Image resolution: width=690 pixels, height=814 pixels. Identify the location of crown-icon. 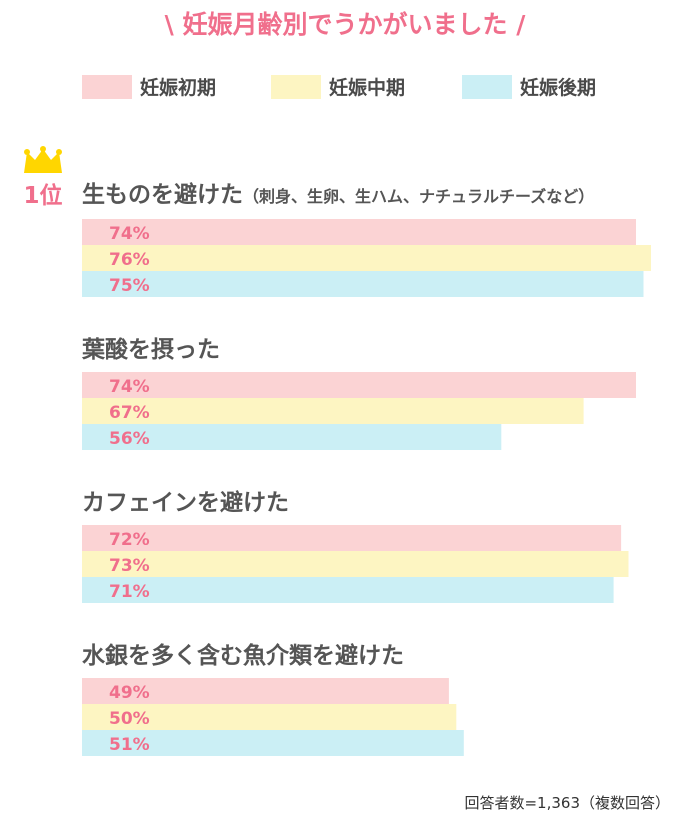
(43, 161).